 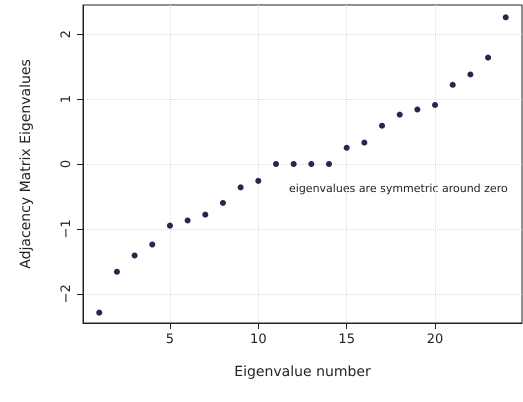 I want to click on x-tick-label: 15, so click(x=346, y=339).